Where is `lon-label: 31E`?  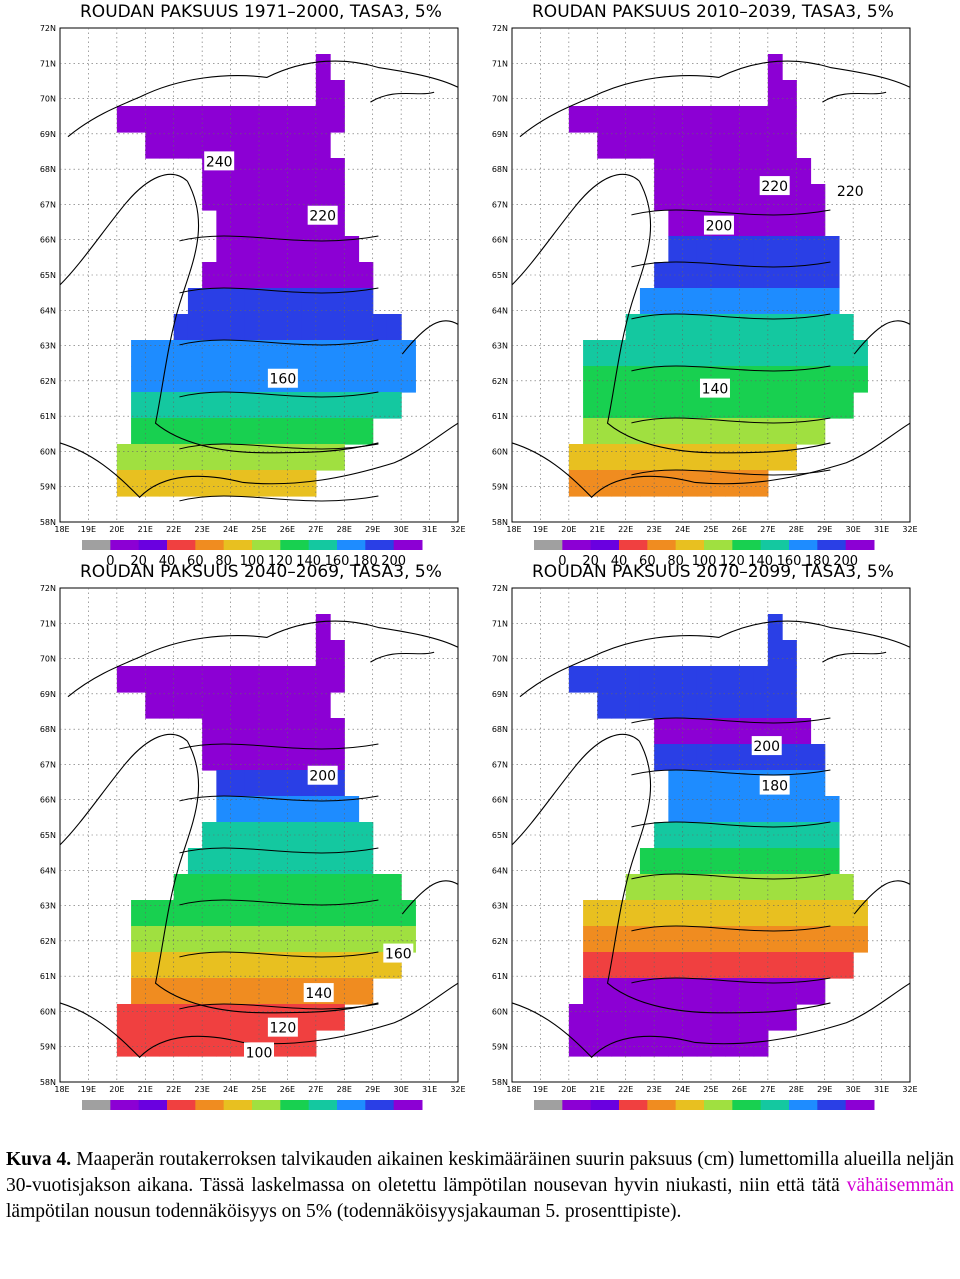 lon-label: 31E is located at coordinates (429, 529).